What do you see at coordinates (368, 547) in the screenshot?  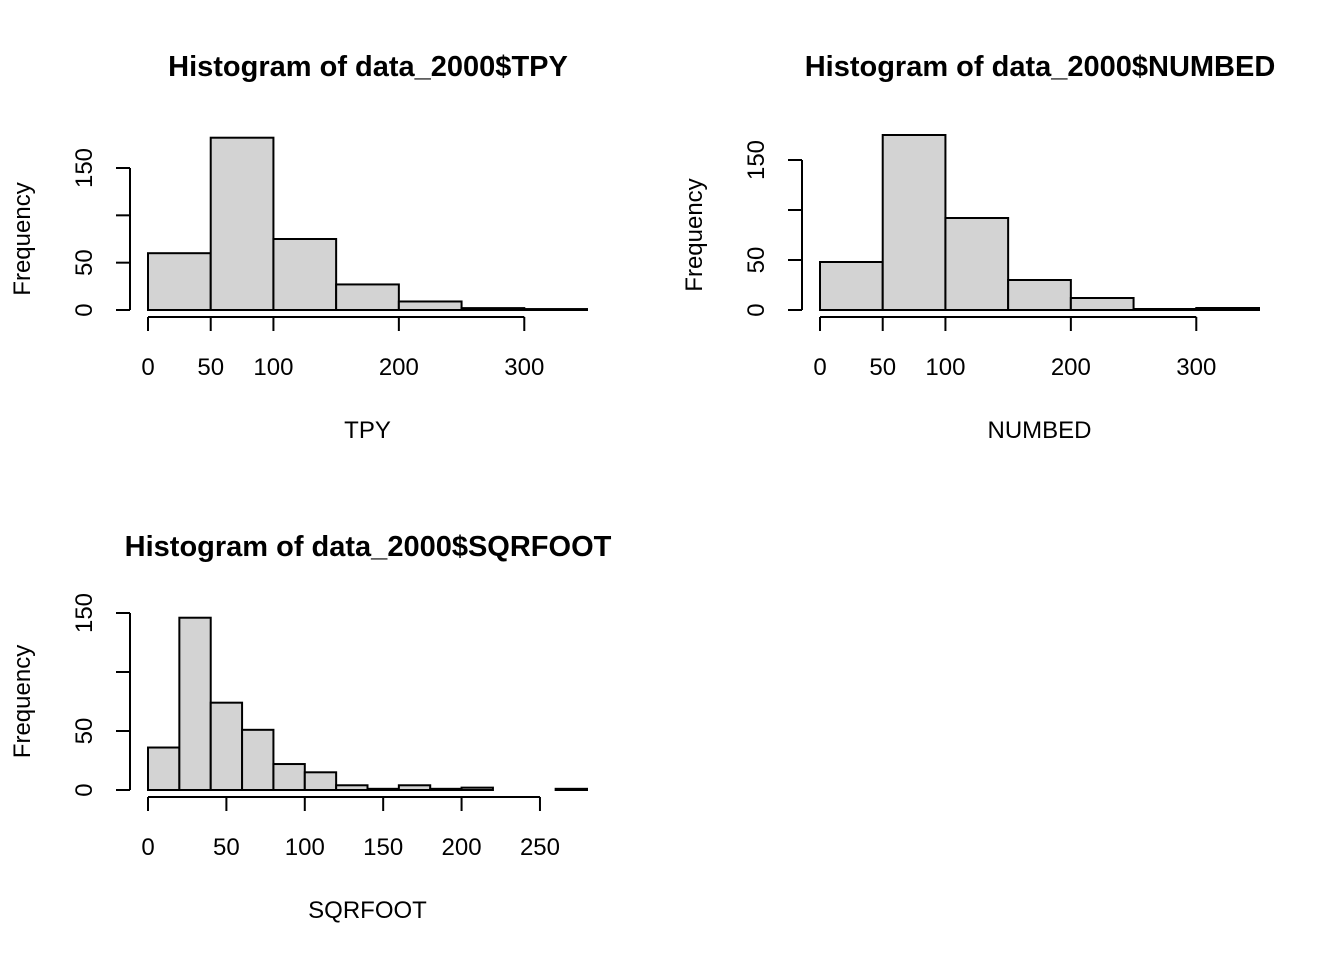 I see `chart-title: Histogram of data_2000$SQRFOOT` at bounding box center [368, 547].